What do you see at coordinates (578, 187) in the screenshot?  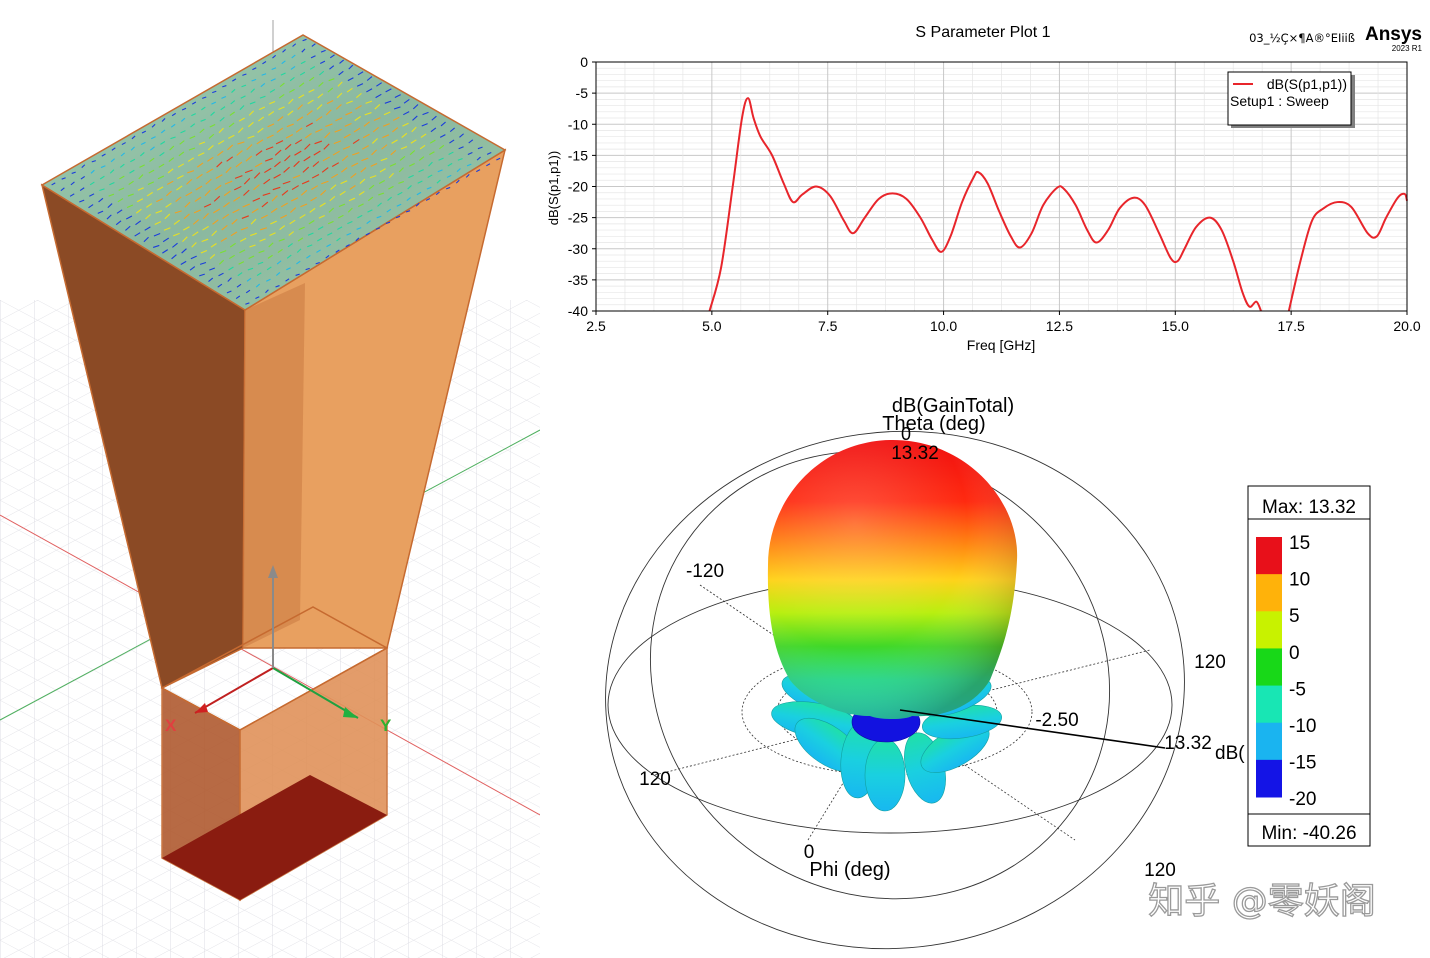 I see `y-tick-label: -20` at bounding box center [578, 187].